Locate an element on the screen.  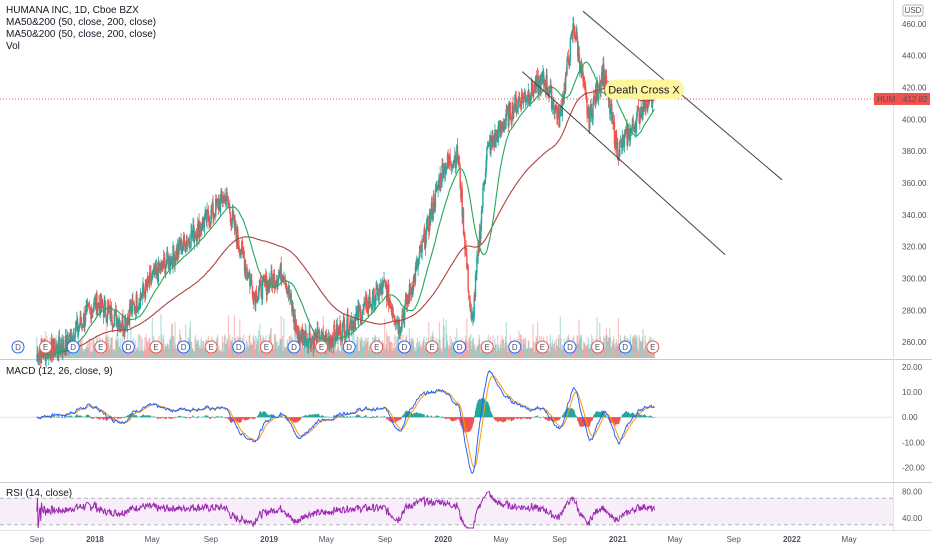
ma-legend-2: MA50&200 (50, close, 200, close) is located at coordinates (81, 34).